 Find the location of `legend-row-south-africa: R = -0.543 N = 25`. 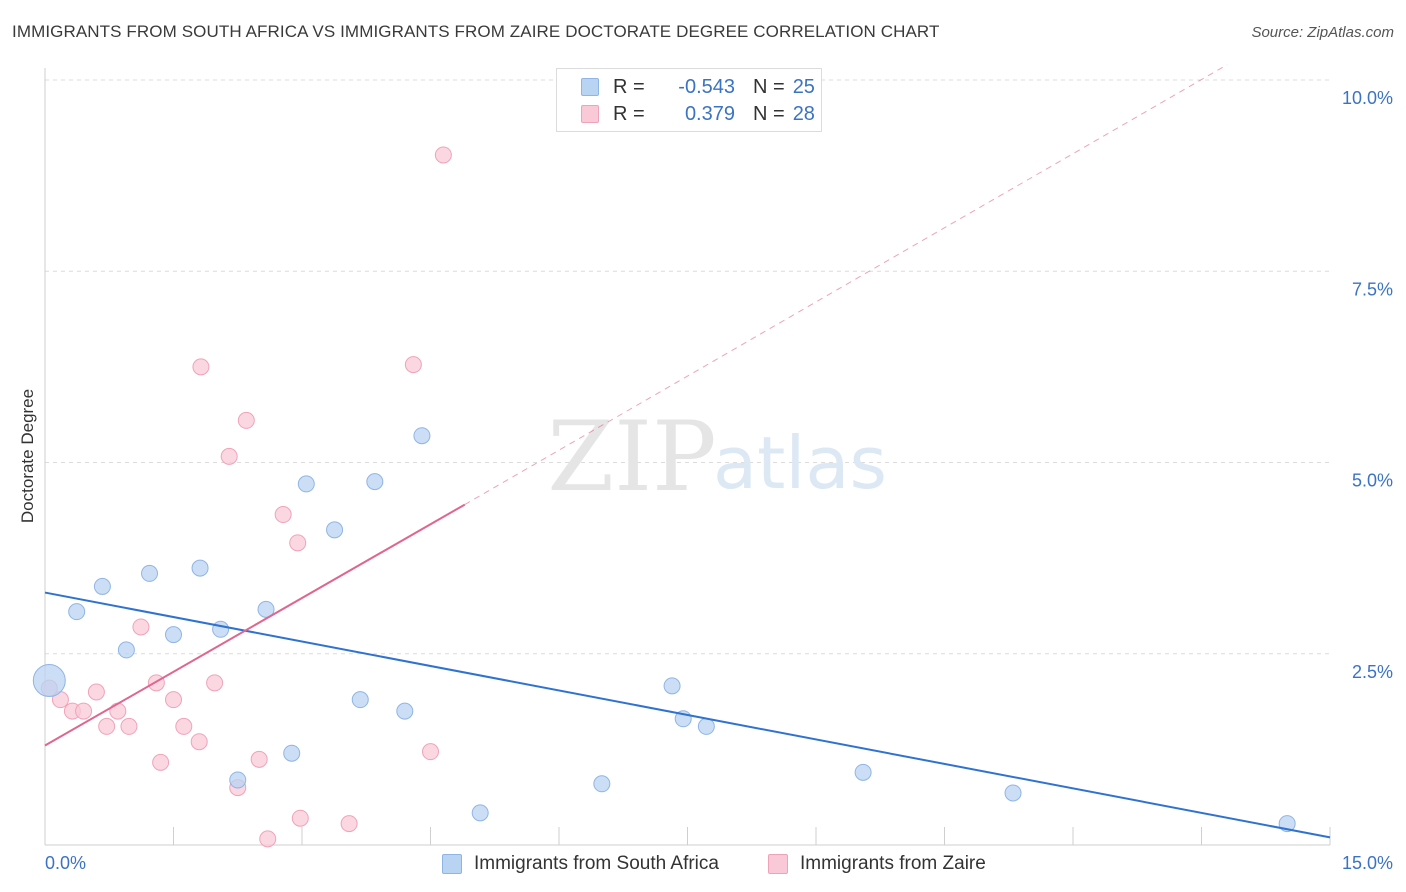

legend-row-south-africa: R = -0.543 N = 25 is located at coordinates (698, 87).